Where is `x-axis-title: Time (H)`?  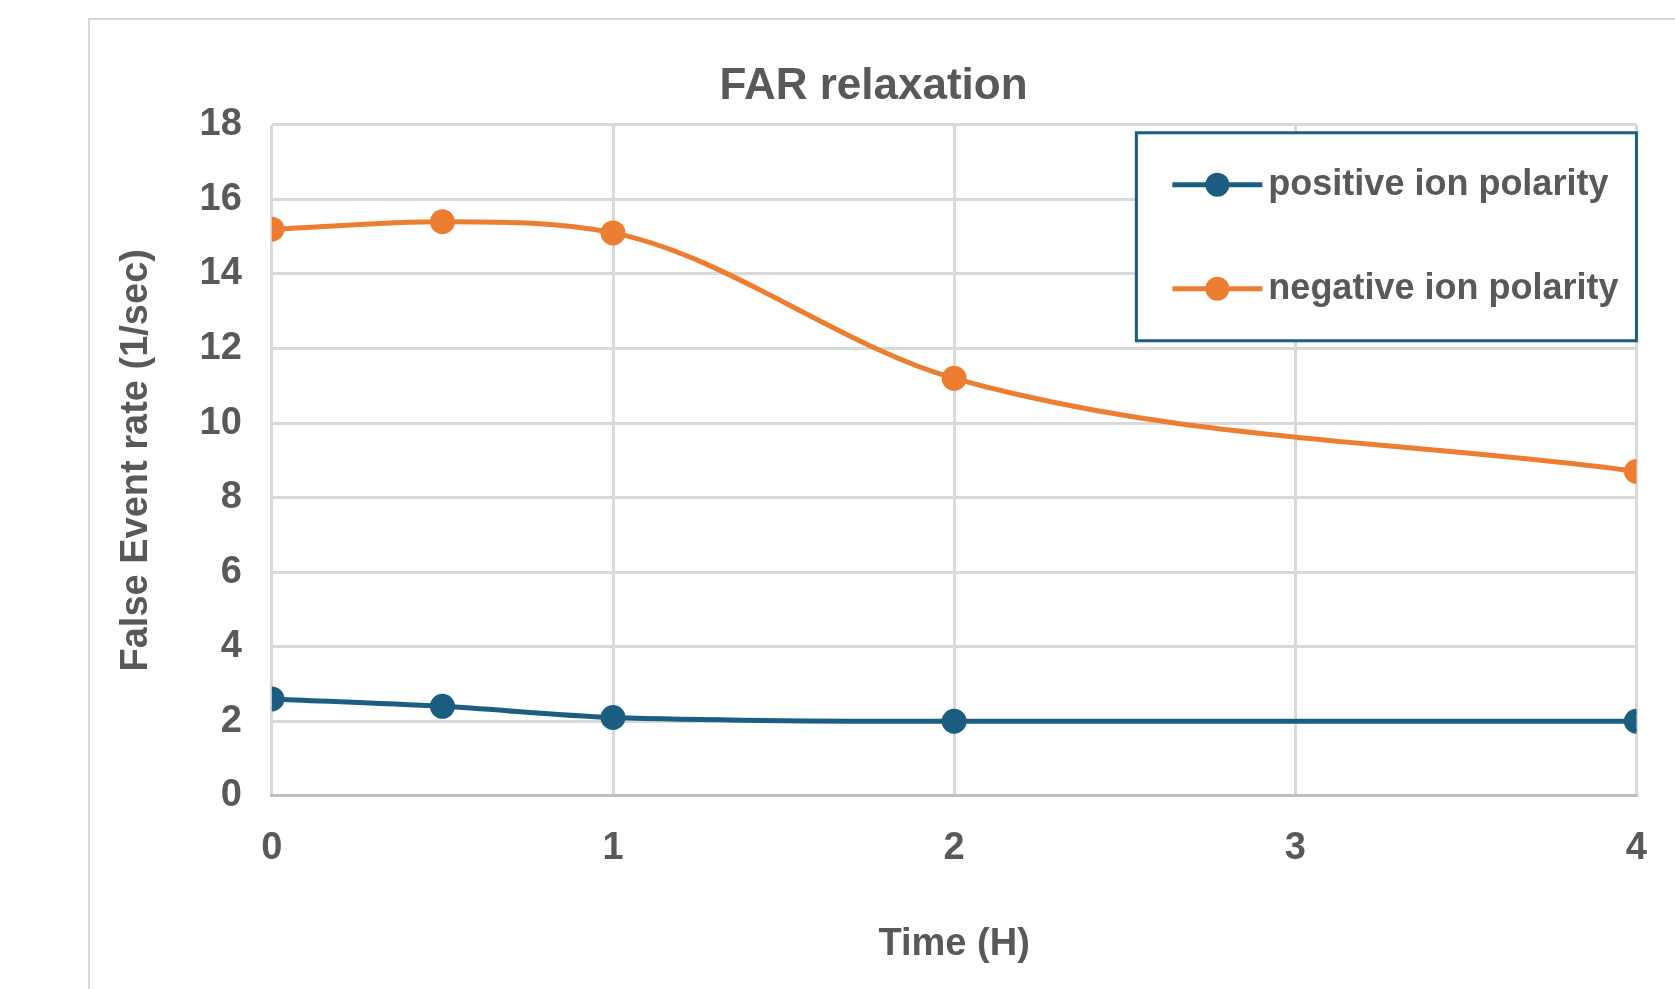
x-axis-title: Time (H) is located at coordinates (954, 941).